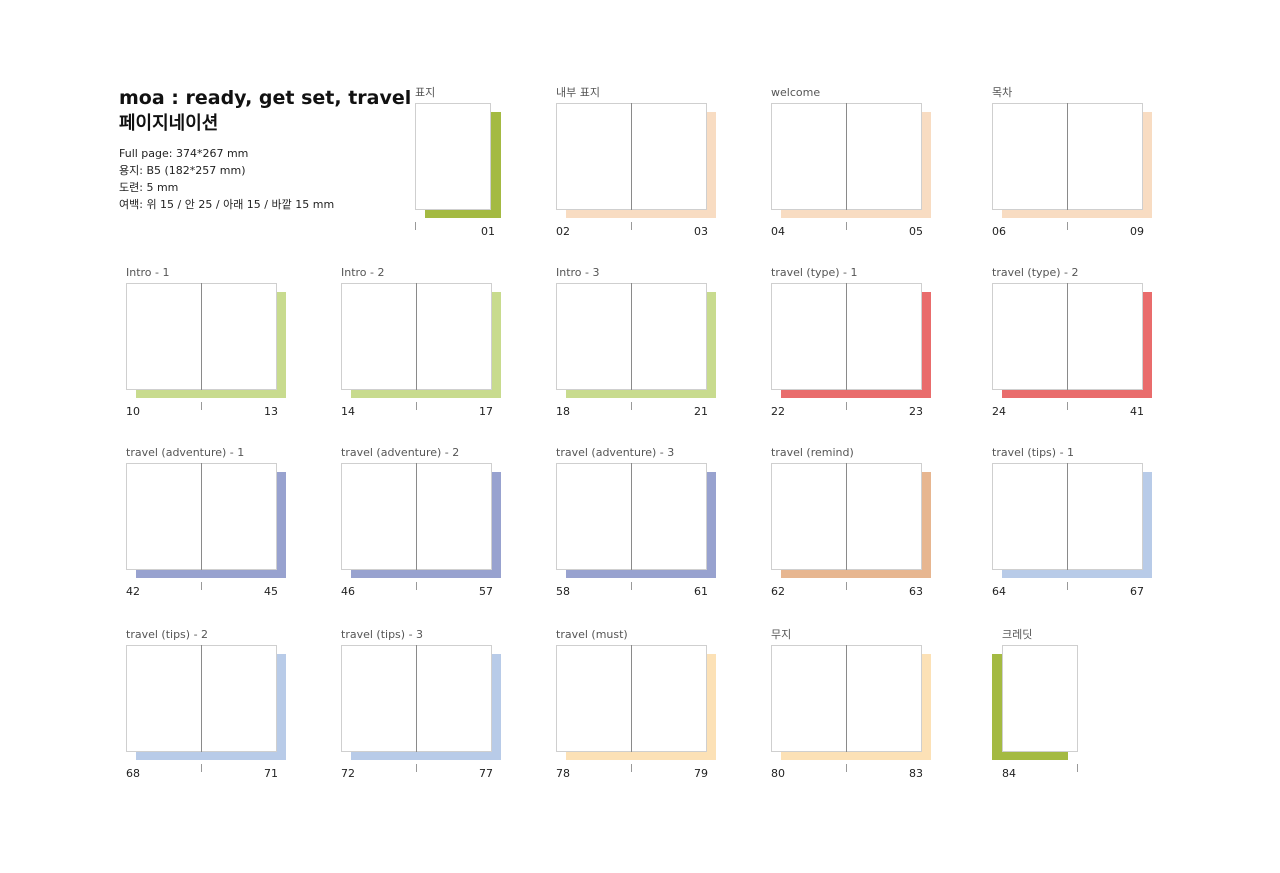 The height and width of the screenshot is (873, 1280). Describe the element at coordinates (167, 634) in the screenshot. I see `spread-label: travel (tips) - 2` at that location.